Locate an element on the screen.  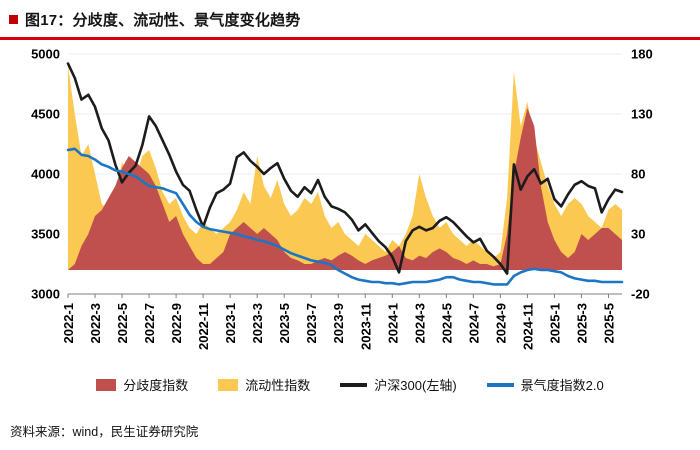
x-axis-tick-label: 2023-1 is located at coordinates (230, 323).